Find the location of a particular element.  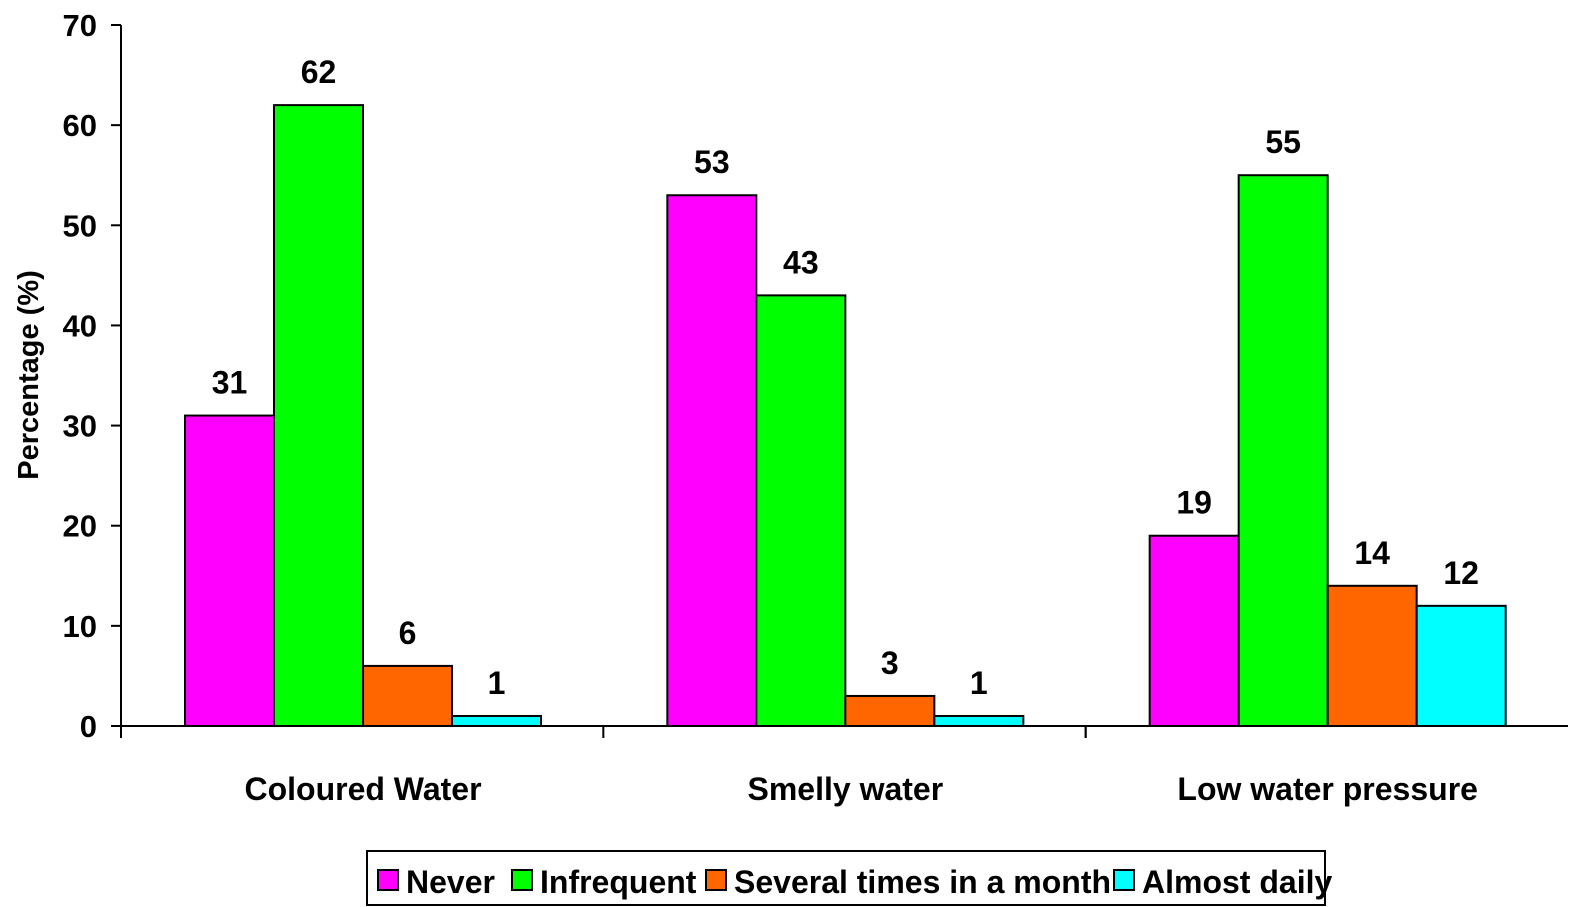

data-label: 31 is located at coordinates (230, 383).